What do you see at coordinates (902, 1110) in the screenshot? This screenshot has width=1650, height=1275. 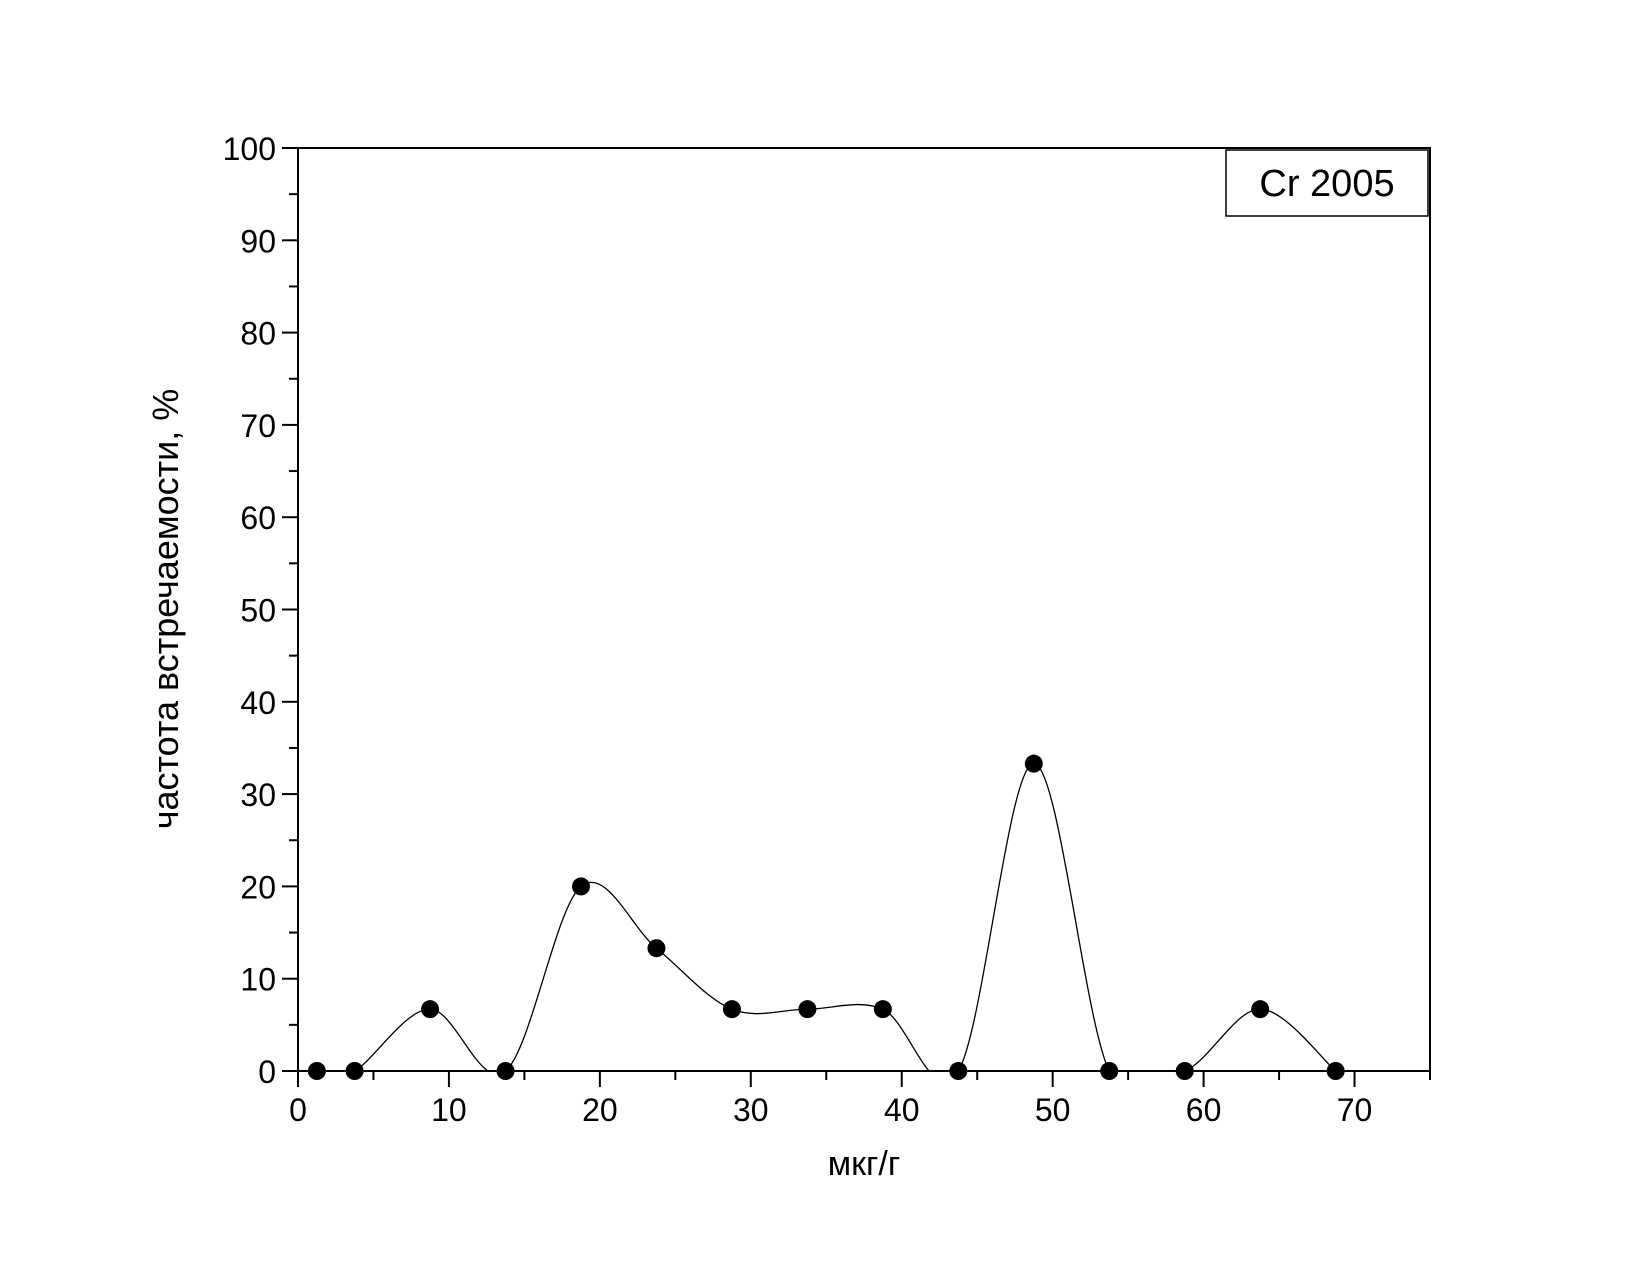 I see `x-tick-label: 40` at bounding box center [902, 1110].